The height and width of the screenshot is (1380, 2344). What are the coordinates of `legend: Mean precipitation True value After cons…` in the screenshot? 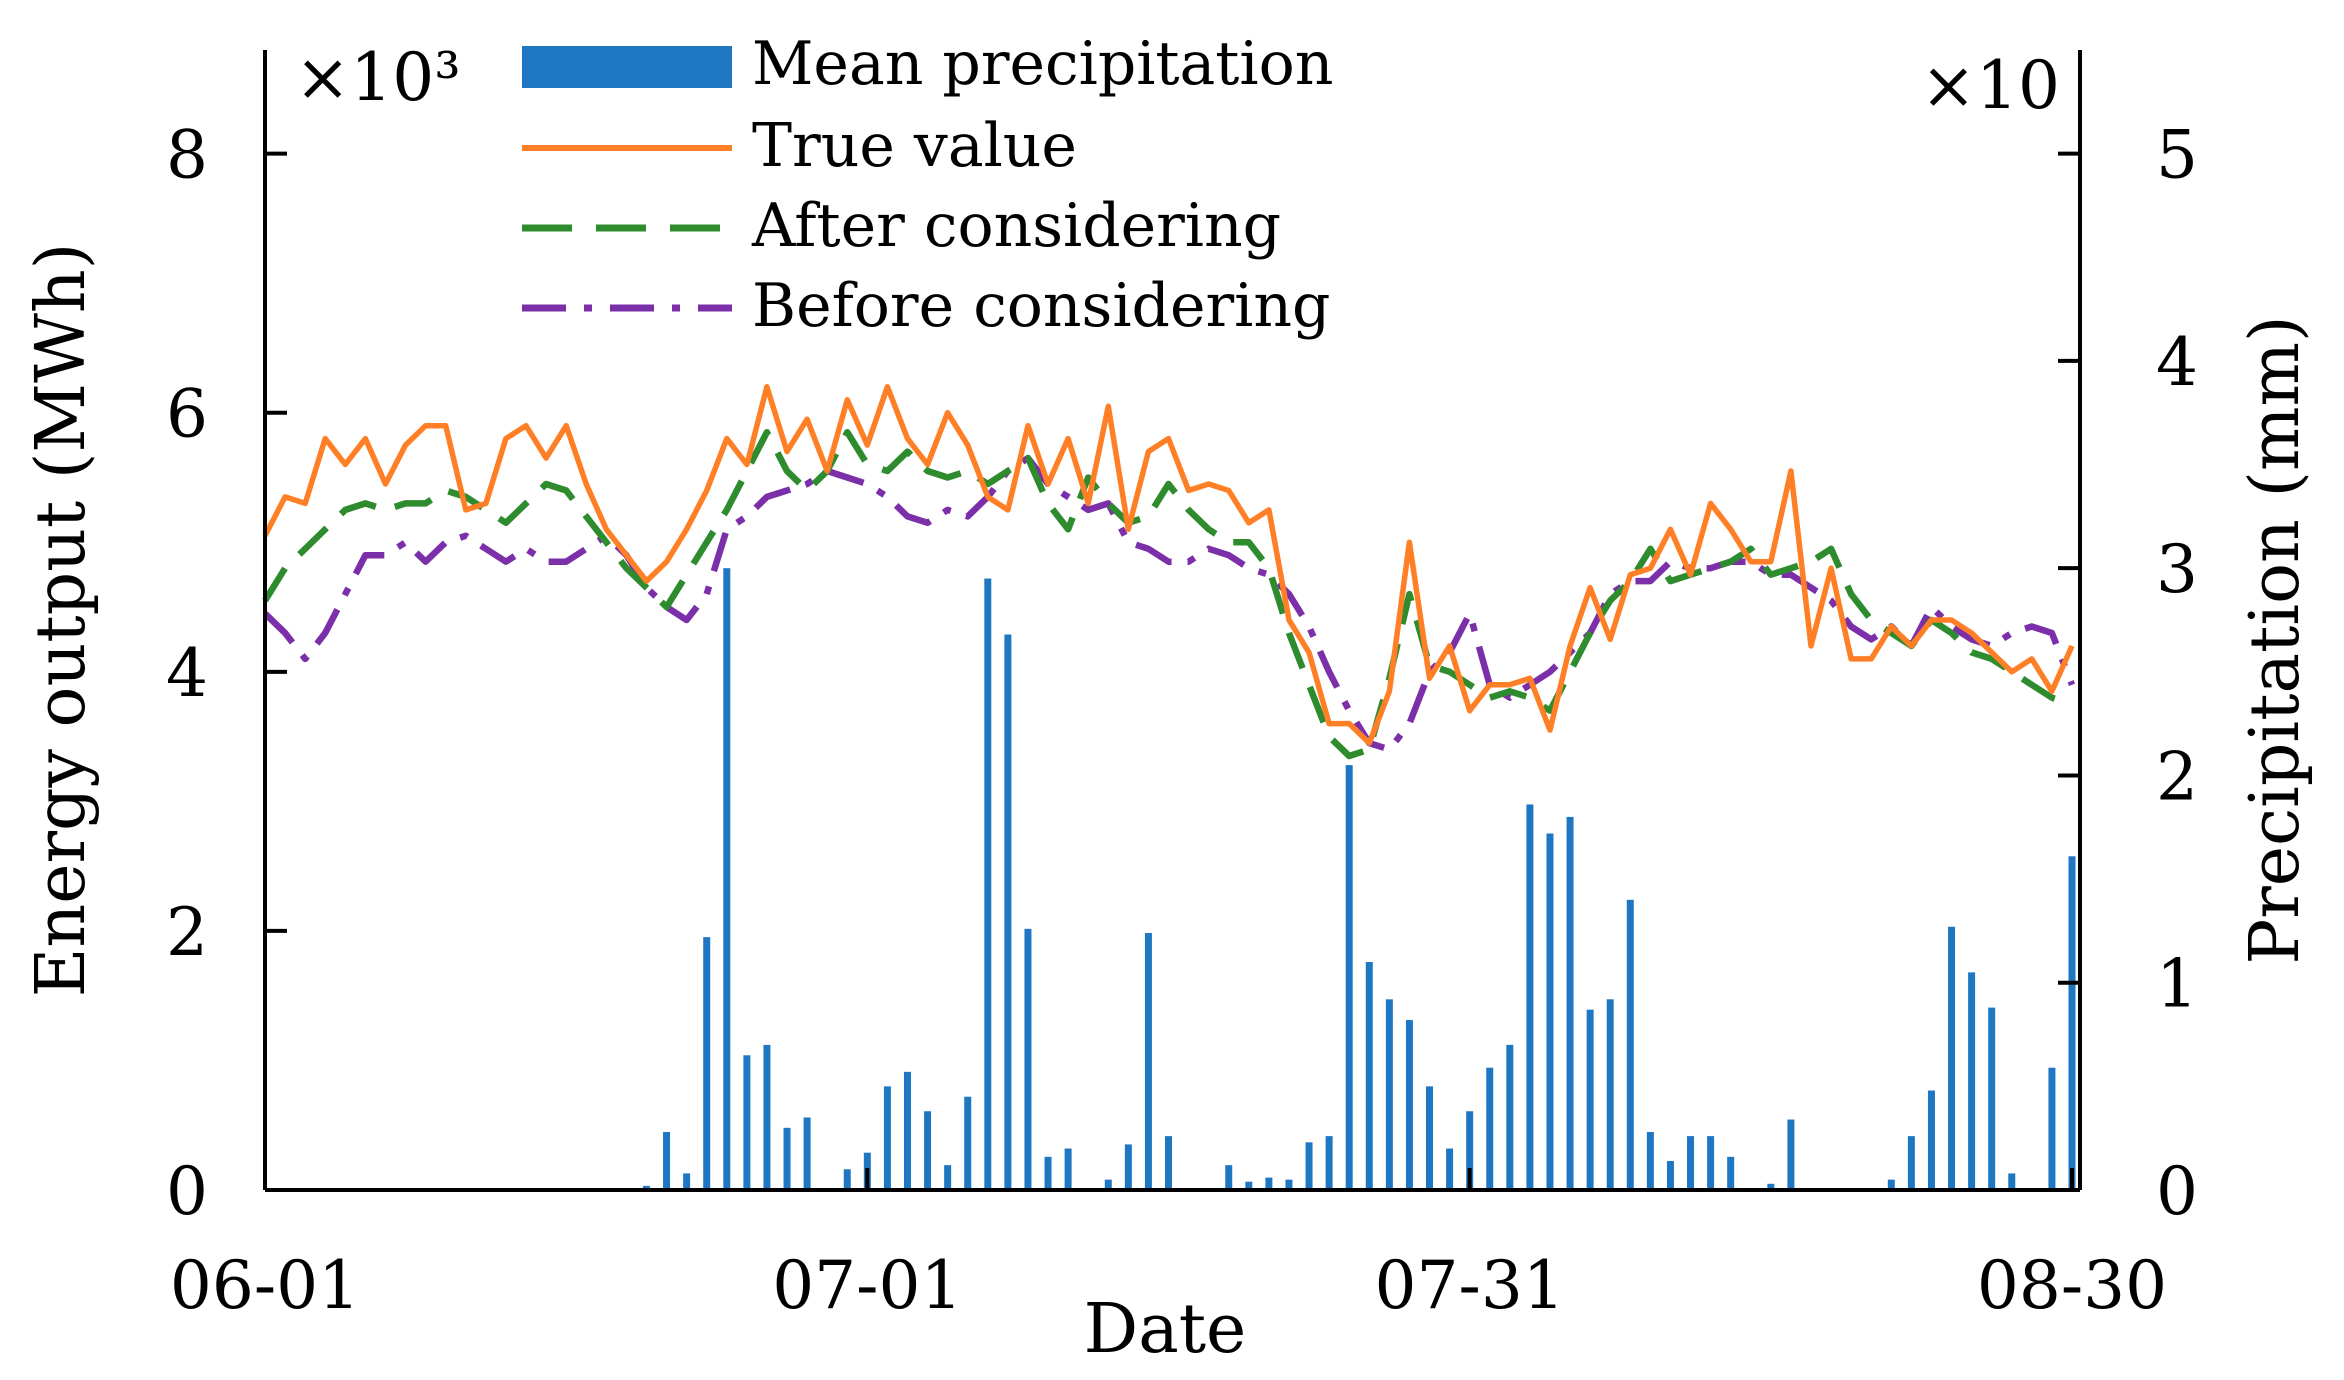 It's located at (927, 185).